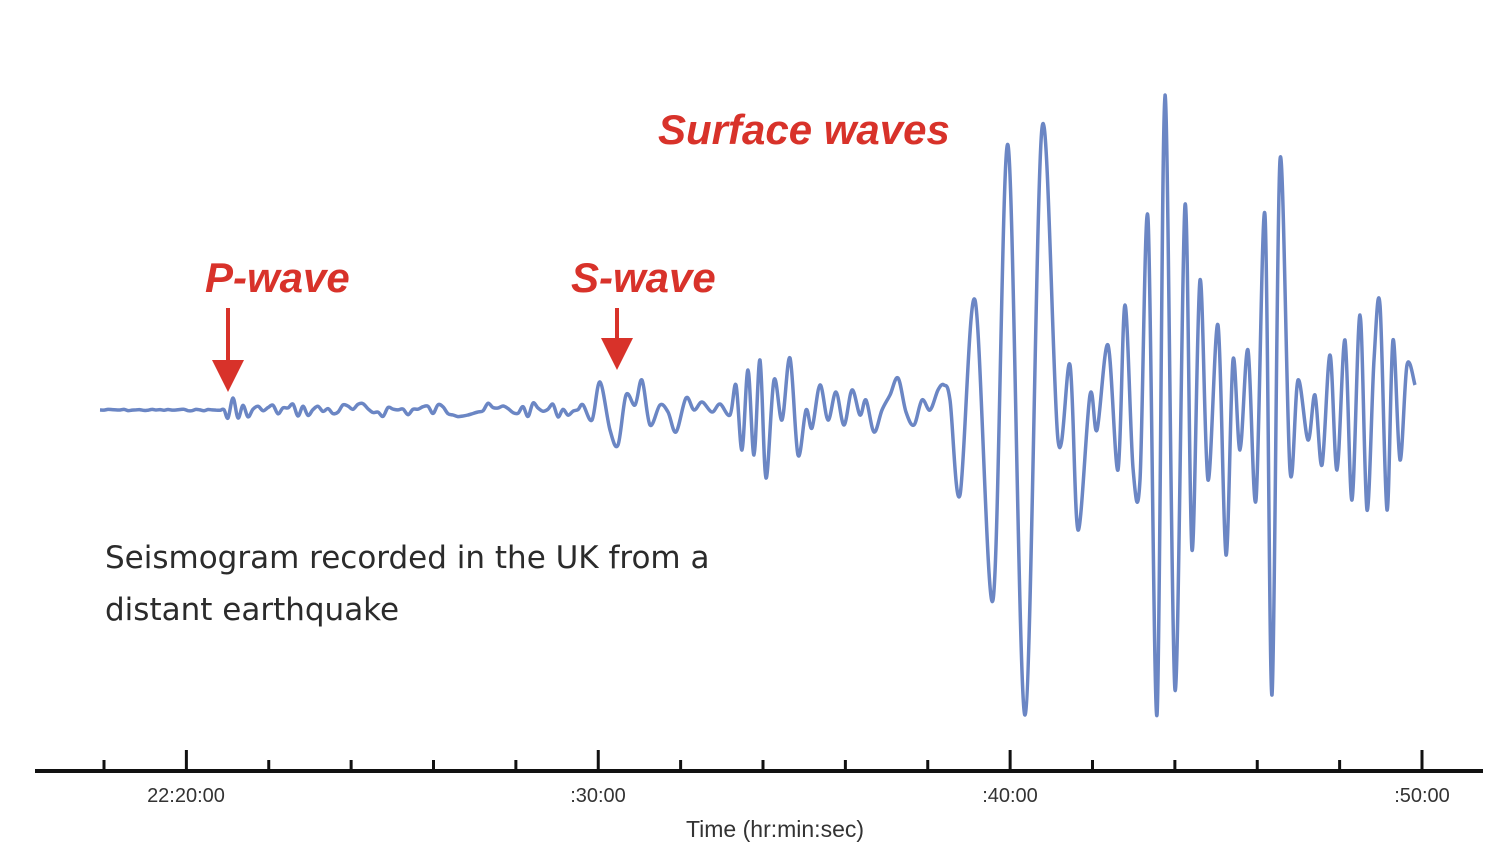 Image resolution: width=1509 pixels, height=849 pixels. Describe the element at coordinates (598, 796) in the screenshot. I see `x-tick-label: :30:00` at that location.